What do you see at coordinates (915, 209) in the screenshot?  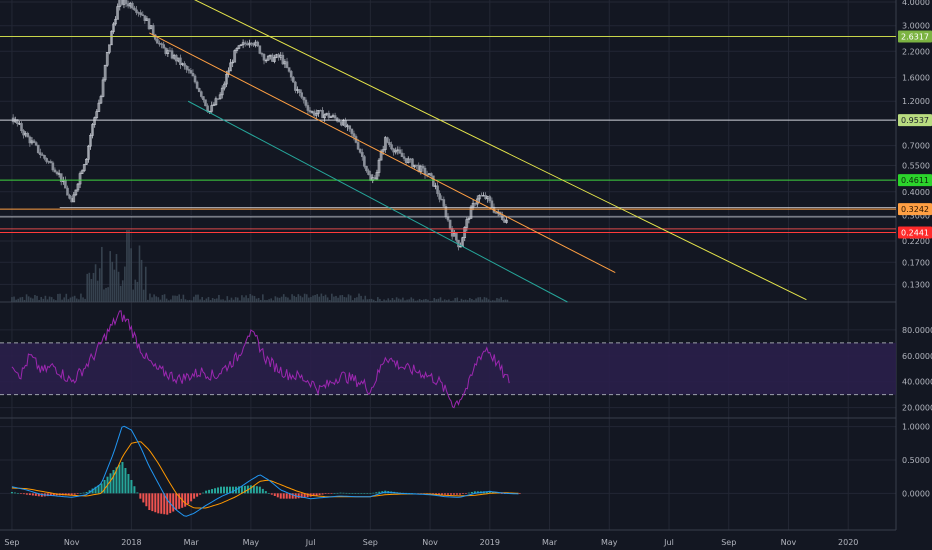 I see `level-badge-label: 0.3242` at bounding box center [915, 209].